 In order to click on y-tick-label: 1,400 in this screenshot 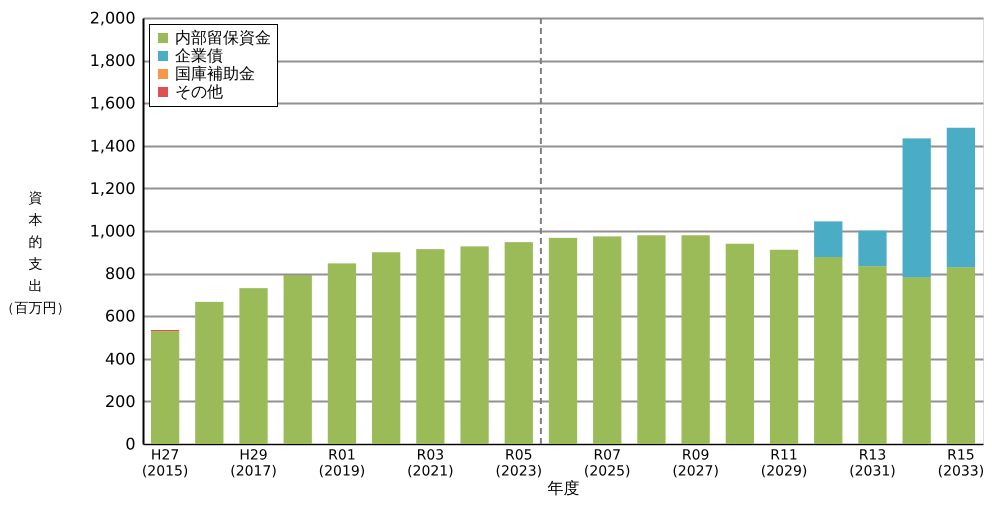, I will do `click(113, 146)`.